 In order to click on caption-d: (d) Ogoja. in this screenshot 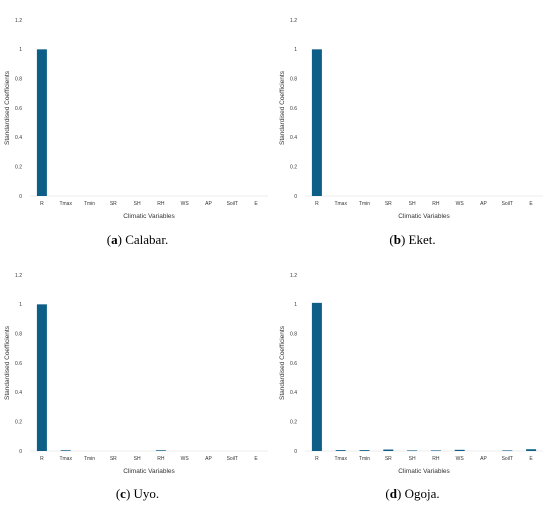, I will do `click(412, 493)`.